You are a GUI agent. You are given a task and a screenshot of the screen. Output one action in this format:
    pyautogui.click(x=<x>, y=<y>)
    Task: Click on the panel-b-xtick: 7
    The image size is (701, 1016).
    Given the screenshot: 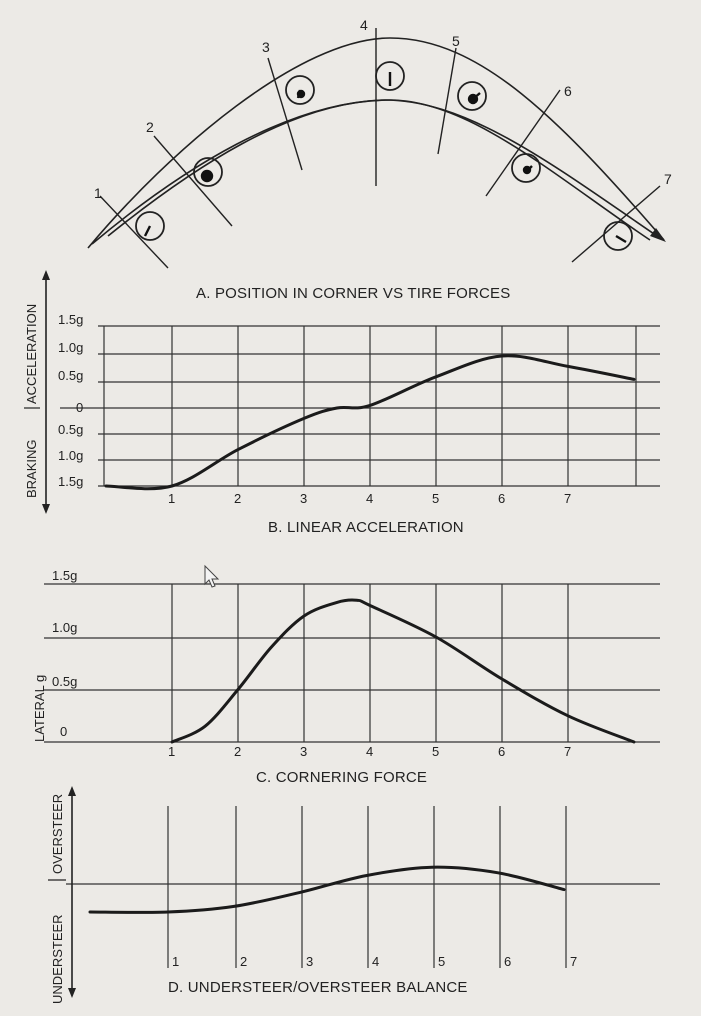 What is the action you would take?
    pyautogui.click(x=567, y=498)
    